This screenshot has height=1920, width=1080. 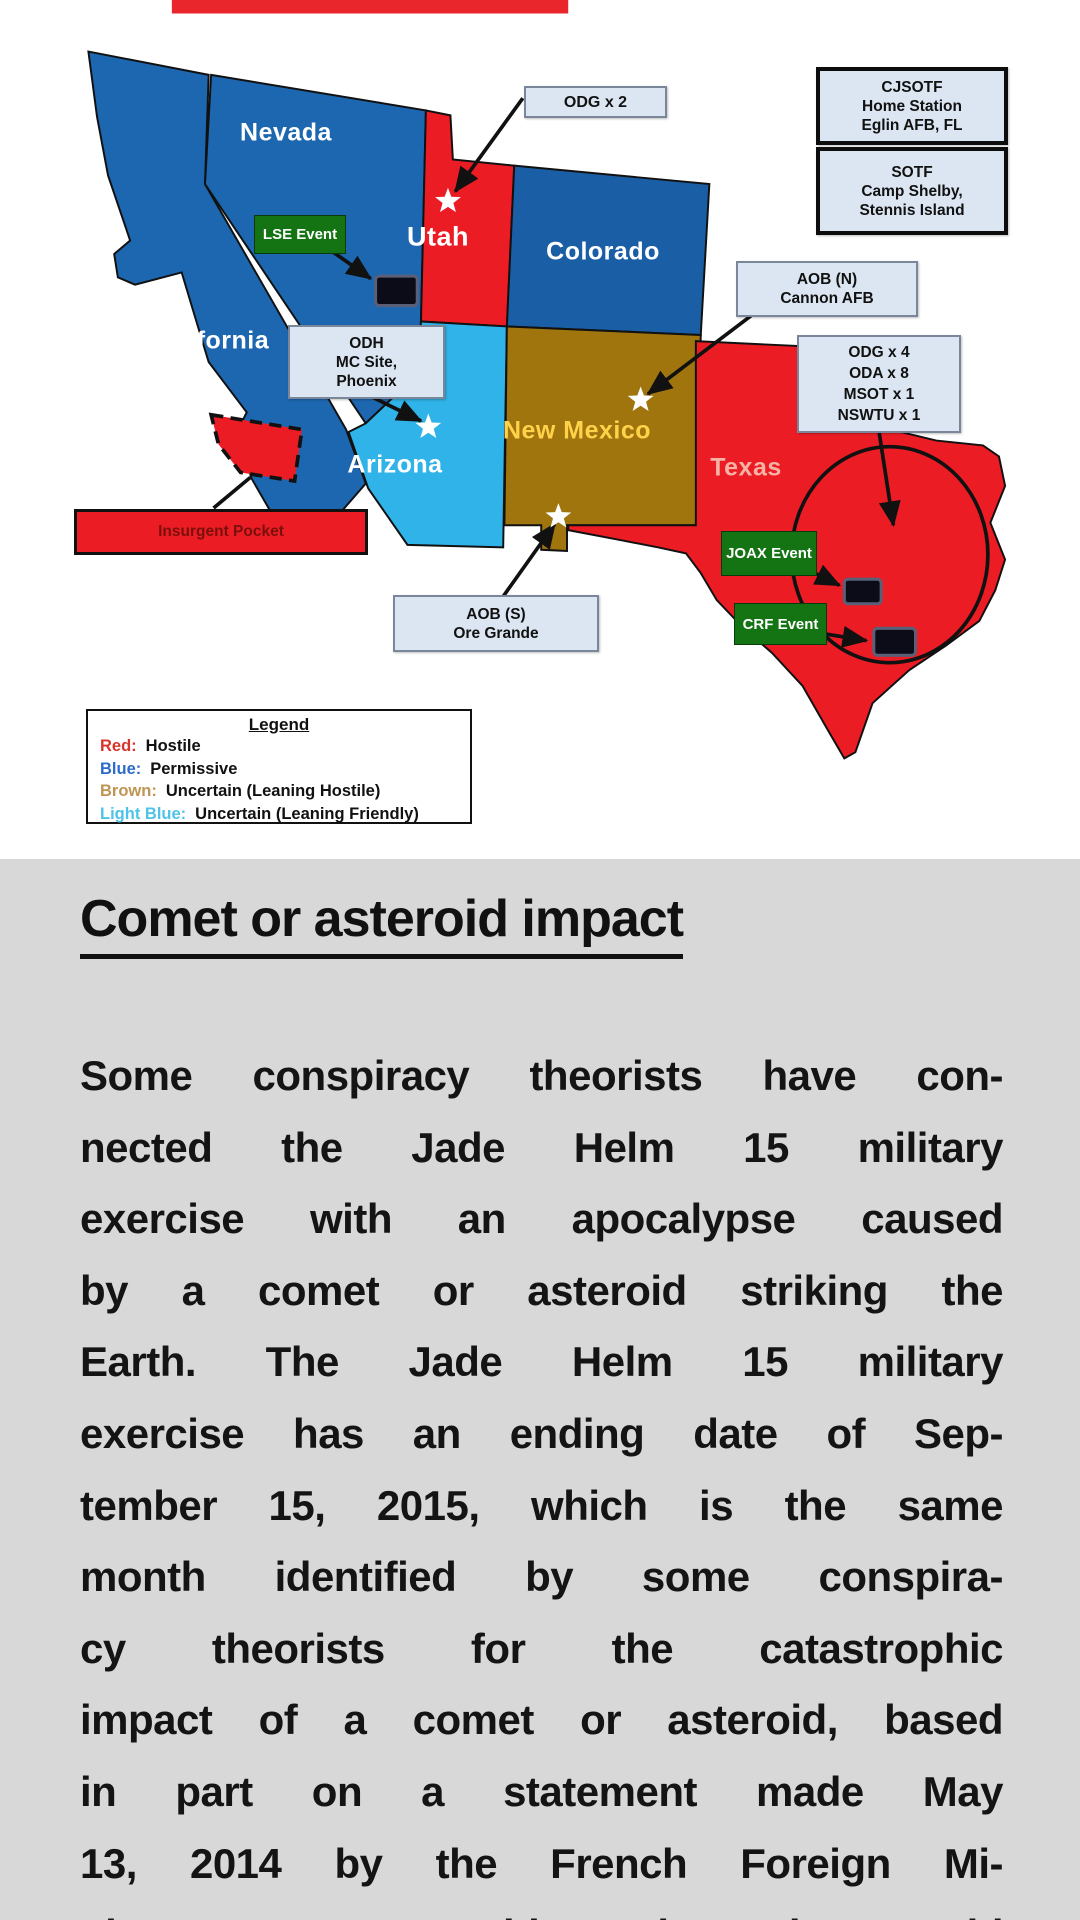 I want to click on arrow-odg2-to-utah-star, so click(x=489, y=145).